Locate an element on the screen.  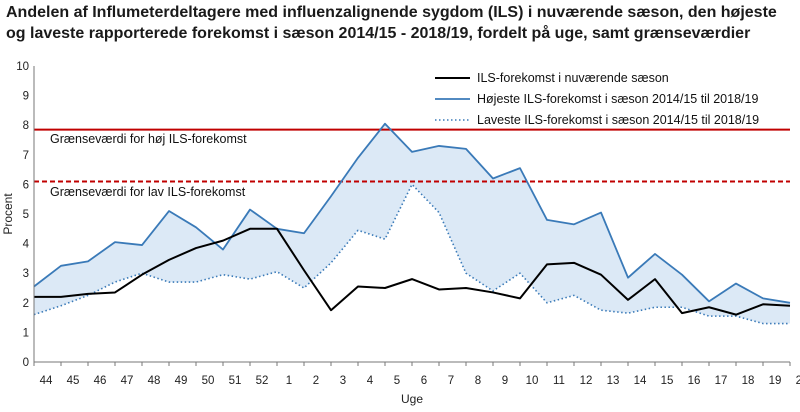
x-tick-label: 19 is located at coordinates (775, 381).